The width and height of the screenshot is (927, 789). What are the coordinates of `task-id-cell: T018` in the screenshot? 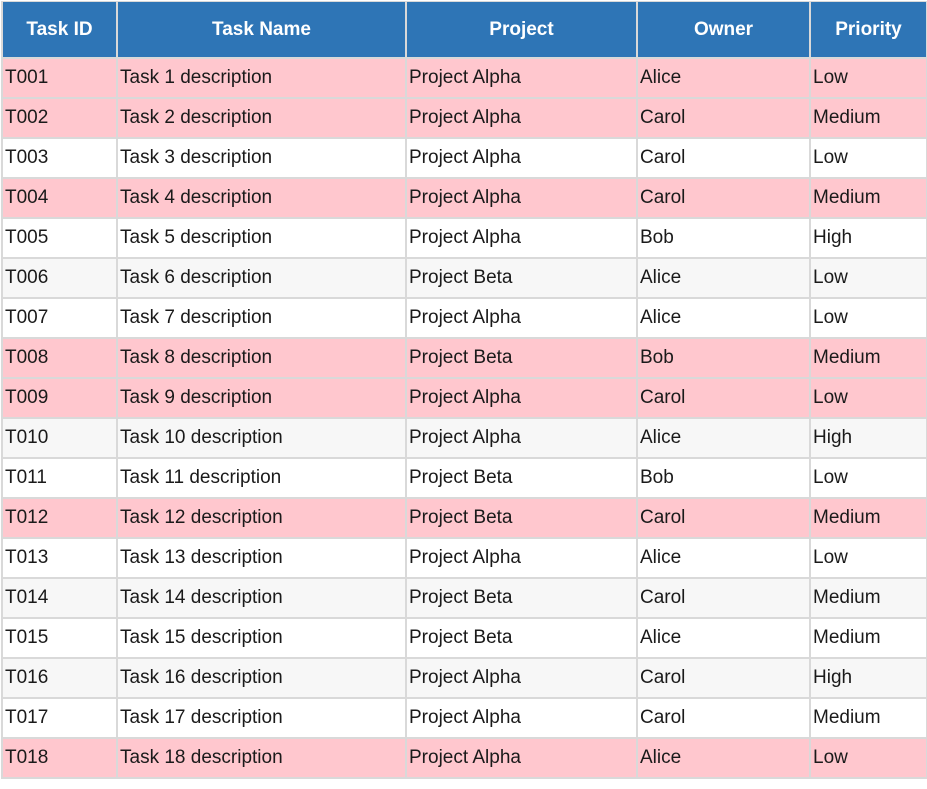 It's located at (59, 758).